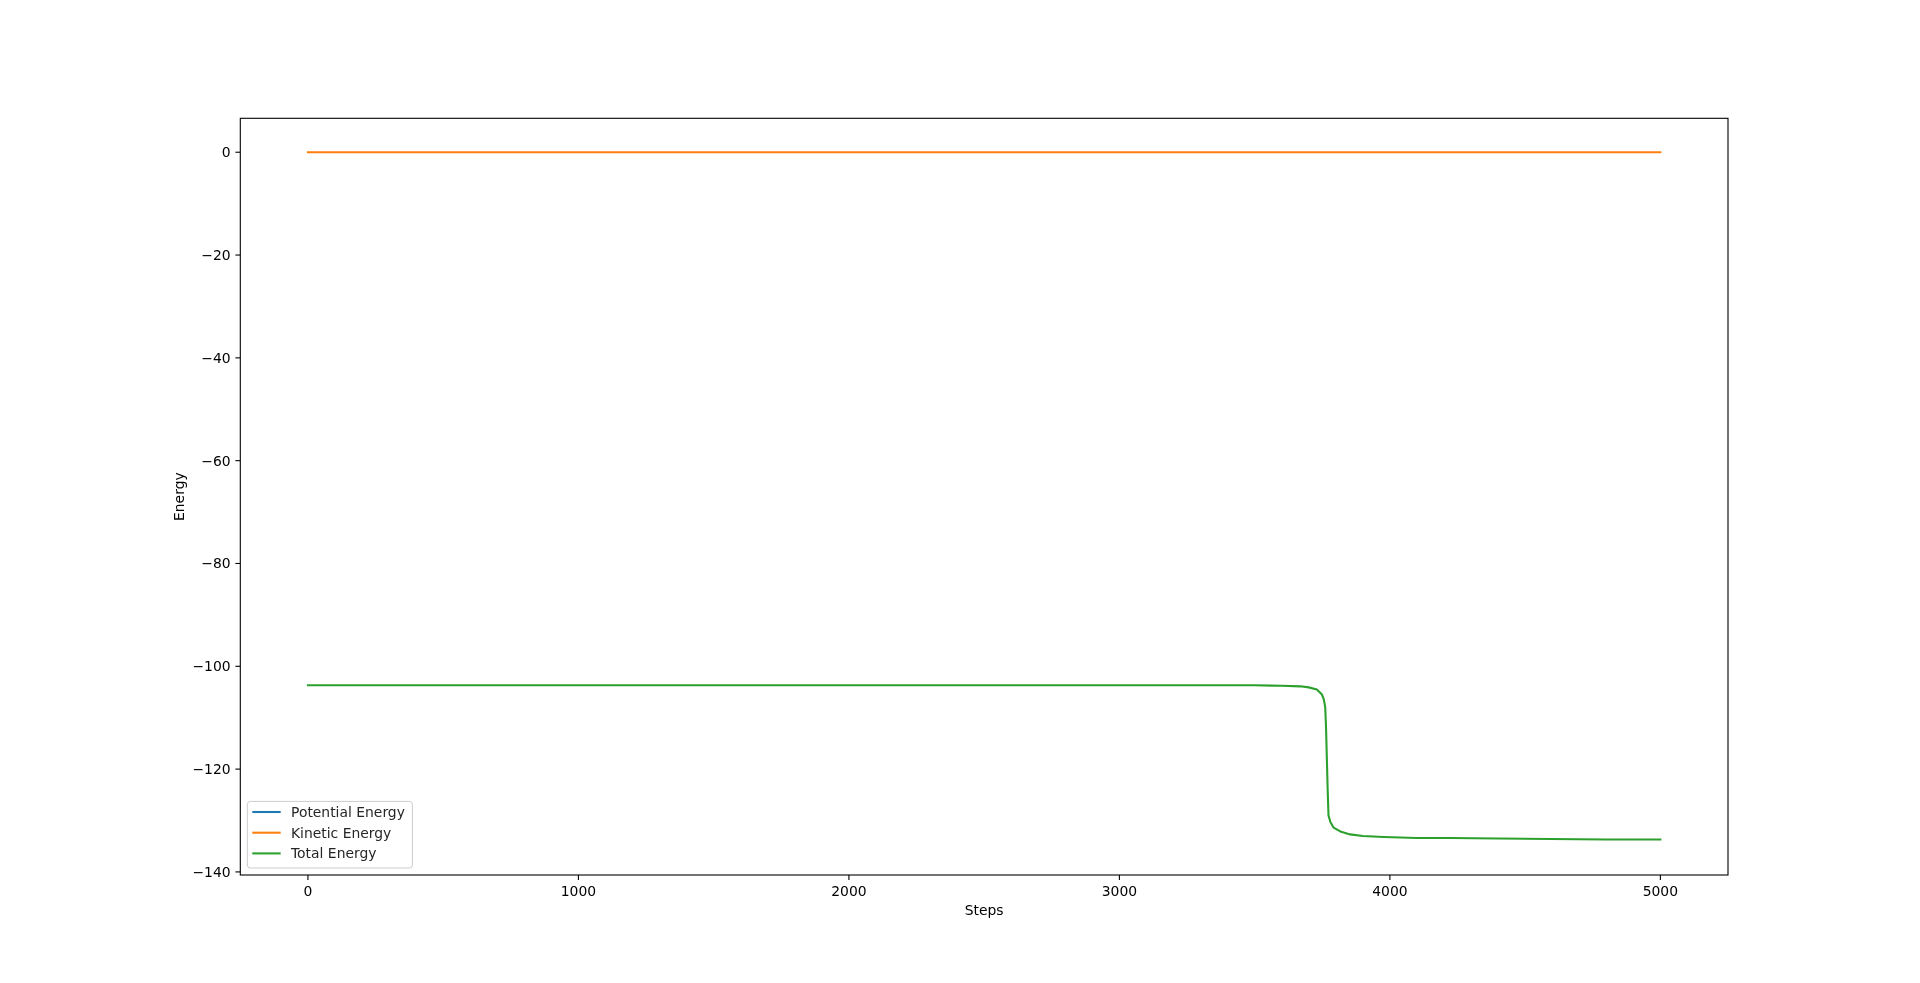 Image resolution: width=1920 pixels, height=983 pixels. What do you see at coordinates (211, 871) in the screenshot?
I see `y-tick-label: −140` at bounding box center [211, 871].